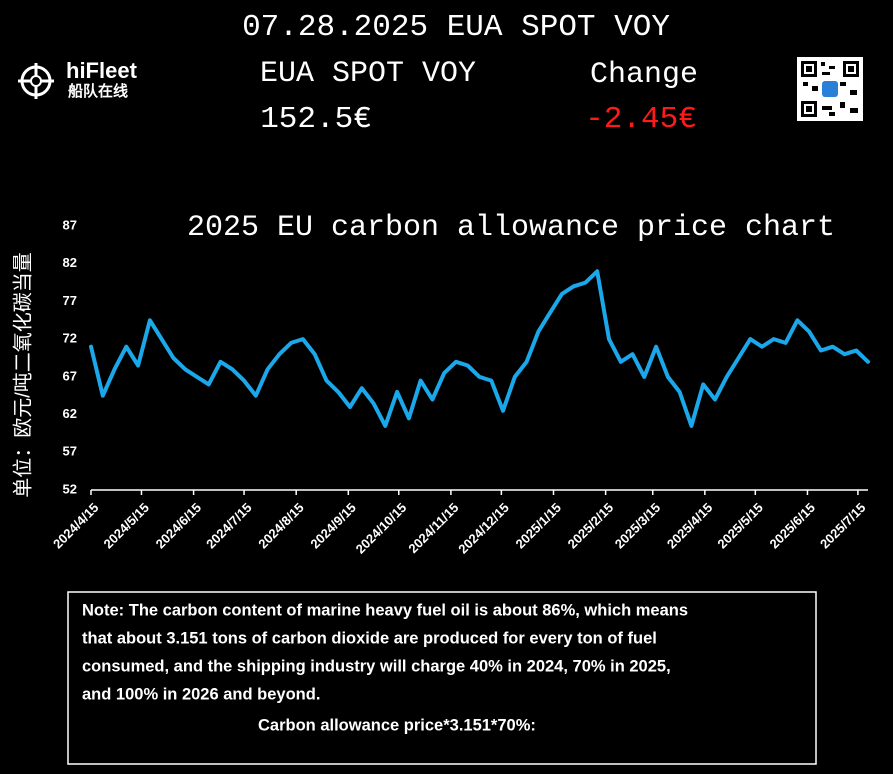 The width and height of the screenshot is (893, 774). I want to click on note-formula: Carbon allowance price*3.151*70%:, so click(397, 725).